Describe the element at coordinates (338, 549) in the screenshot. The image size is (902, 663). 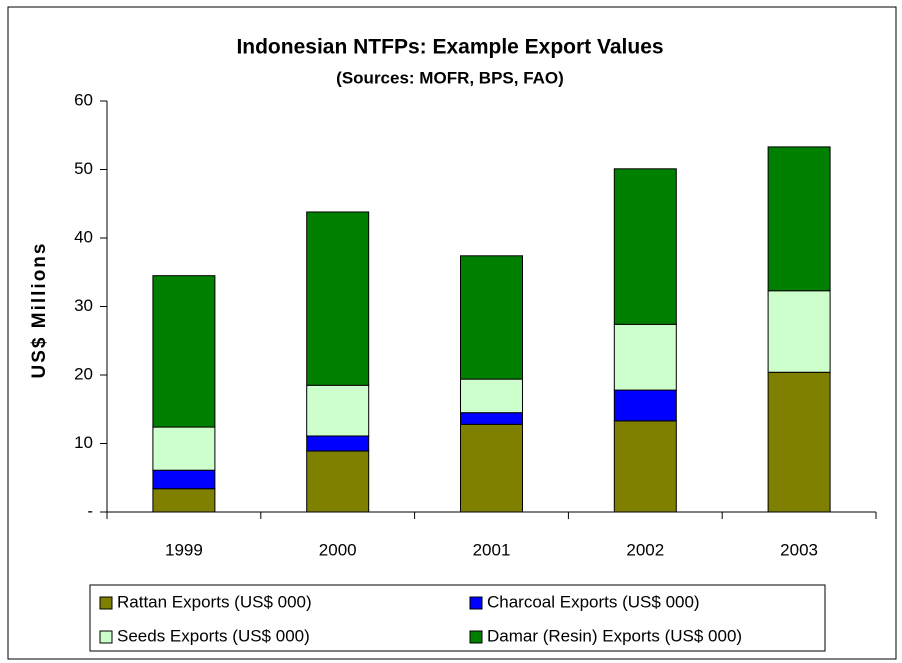
I see `x-tick-label: 2000` at that location.